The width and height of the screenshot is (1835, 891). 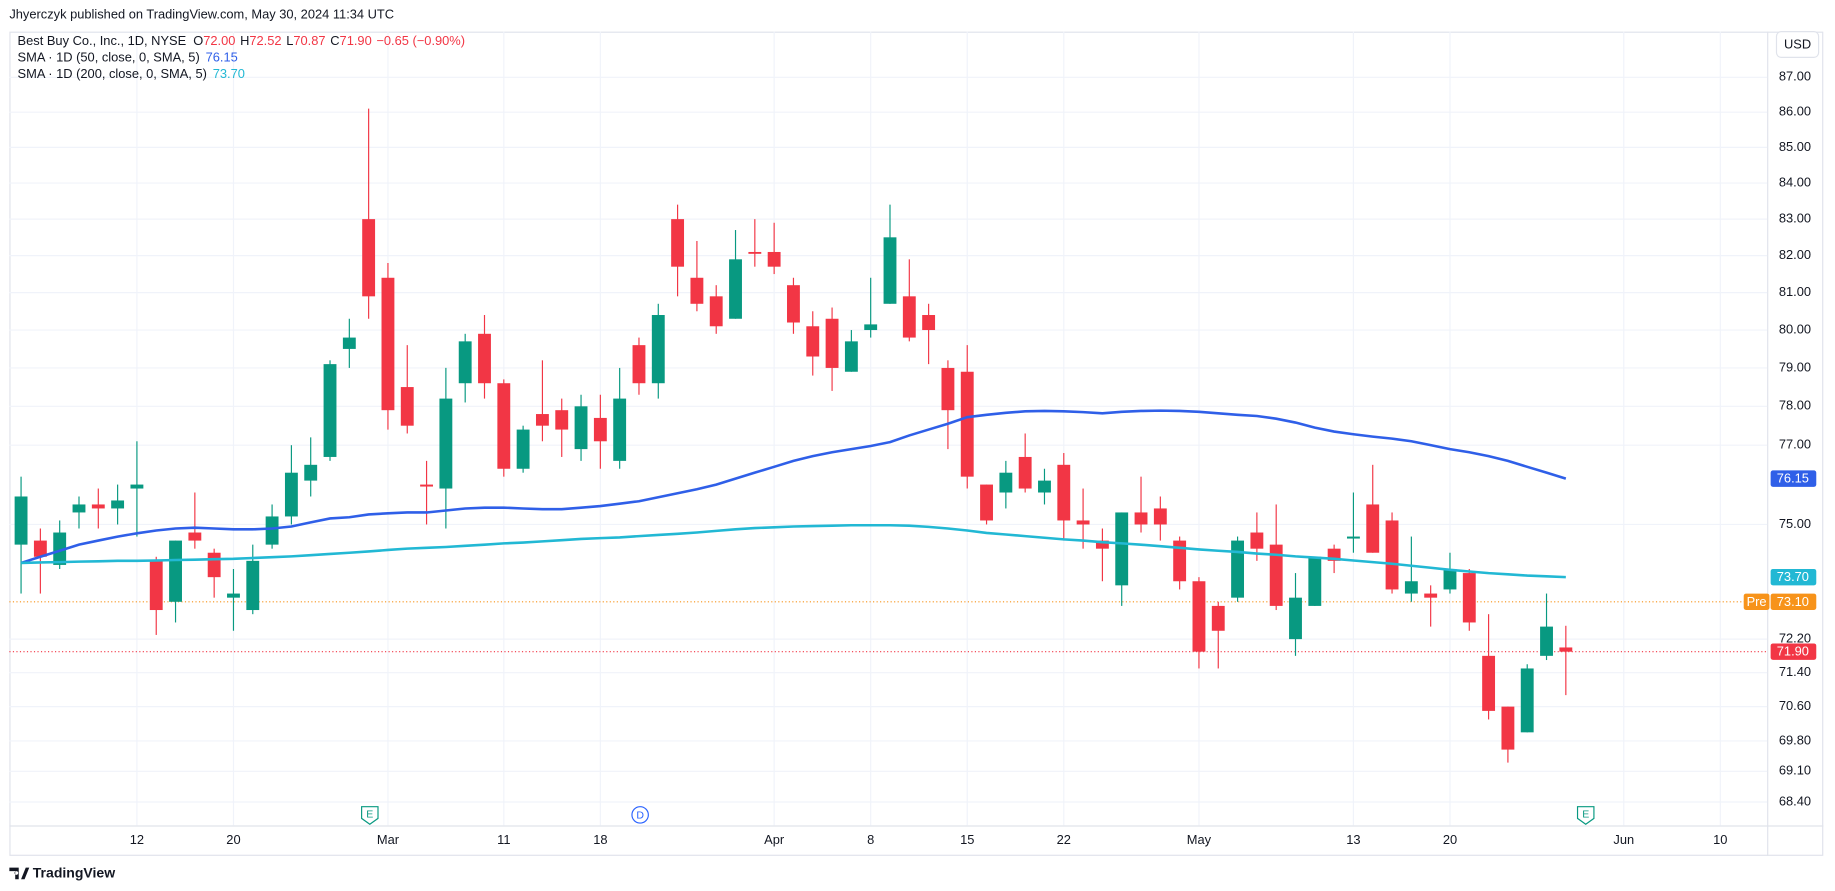 What do you see at coordinates (19, 873) in the screenshot?
I see `brand-logo` at bounding box center [19, 873].